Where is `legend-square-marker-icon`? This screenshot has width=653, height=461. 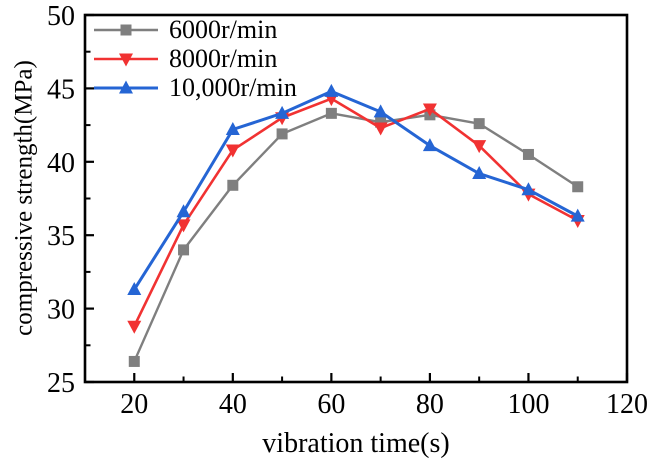 legend-square-marker-icon is located at coordinates (126, 29).